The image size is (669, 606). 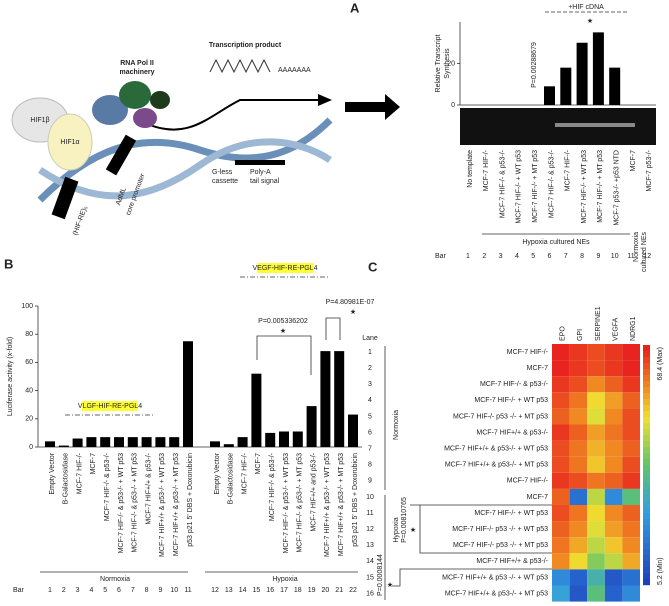 What do you see at coordinates (598, 323) in the screenshot?
I see `column-label: SERPINE1` at bounding box center [598, 323].